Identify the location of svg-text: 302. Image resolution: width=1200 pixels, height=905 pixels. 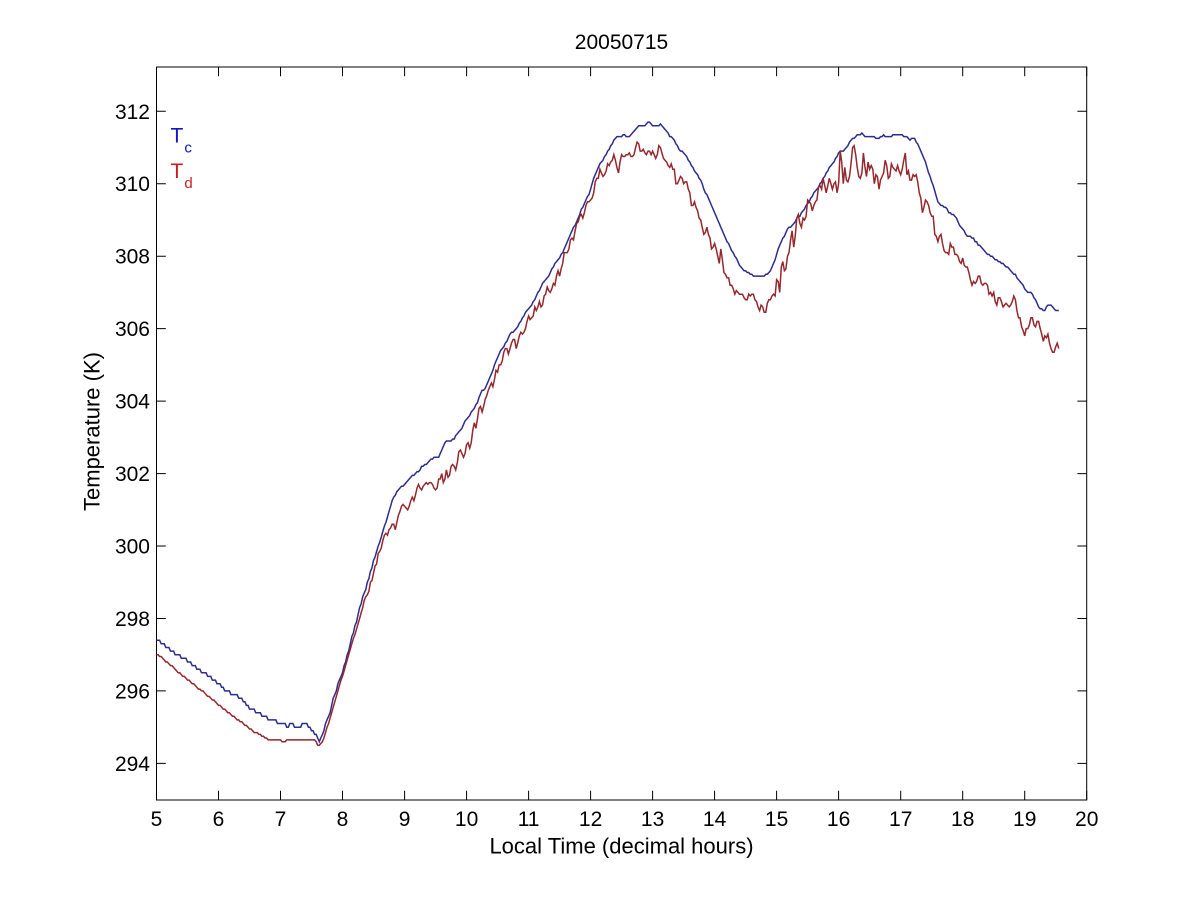
(132, 474).